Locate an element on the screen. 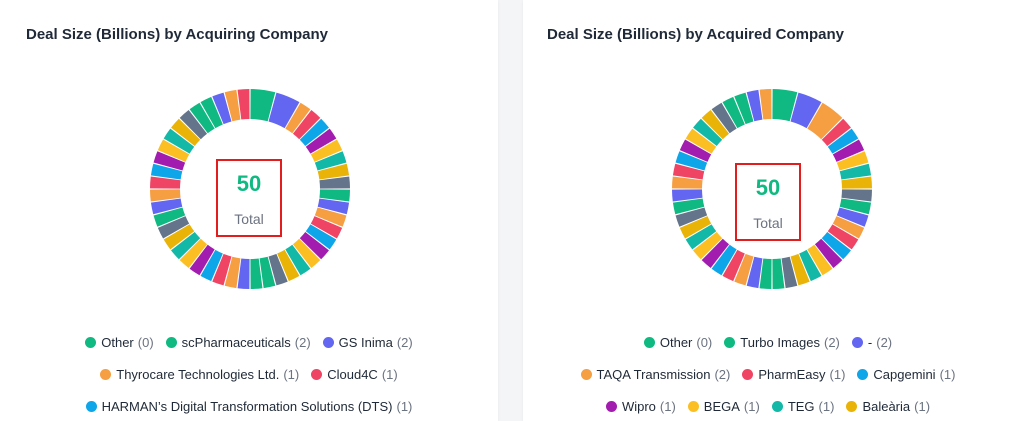 The image size is (1013, 421). legend-item: BEGA (1) is located at coordinates (723, 406).